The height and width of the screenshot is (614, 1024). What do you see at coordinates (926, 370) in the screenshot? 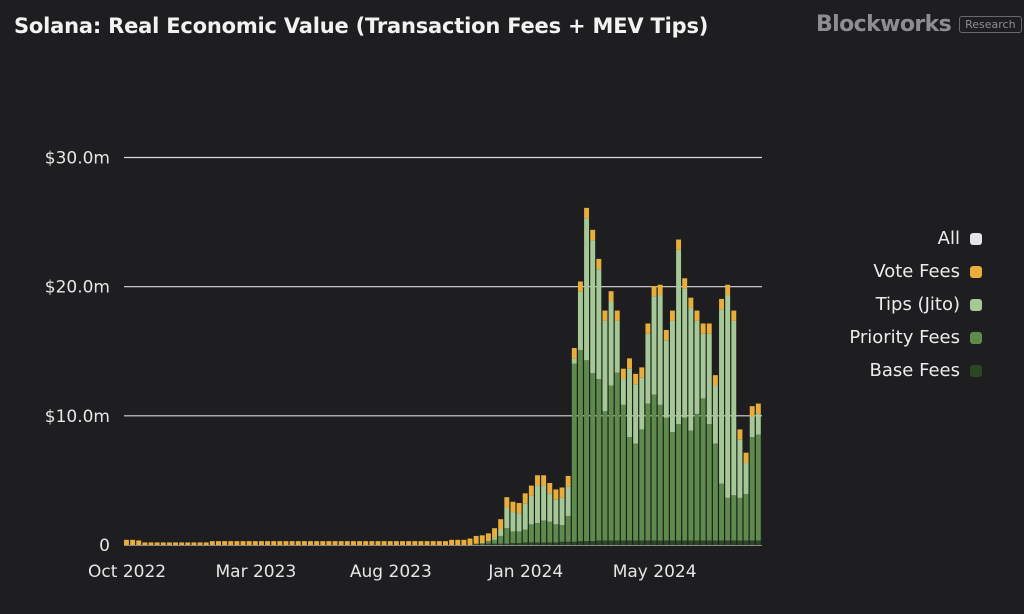
I see `legend-item-base-fees: Base Fees` at bounding box center [926, 370].